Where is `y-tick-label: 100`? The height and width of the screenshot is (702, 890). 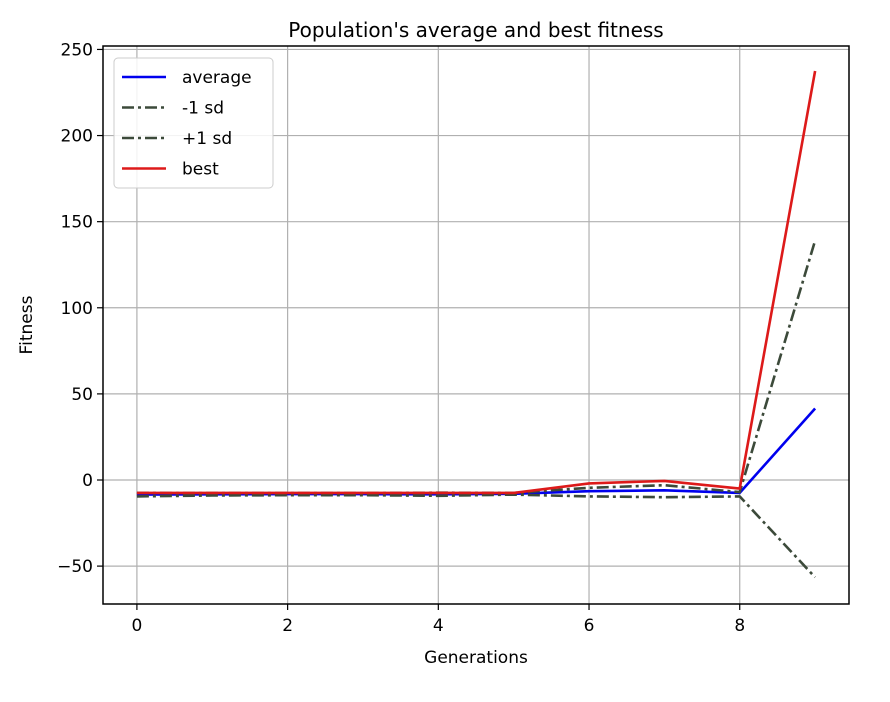 y-tick-label: 100 is located at coordinates (77, 309).